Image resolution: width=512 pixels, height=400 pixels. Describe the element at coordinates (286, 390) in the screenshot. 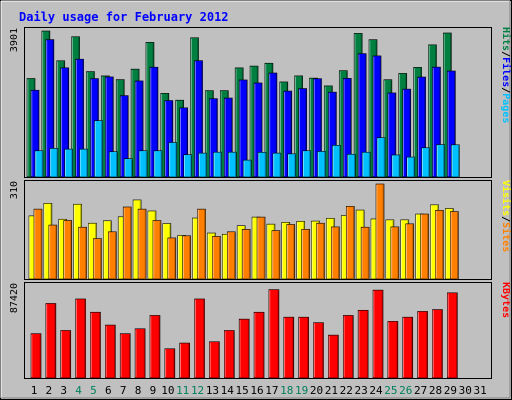

I see `x-tick-label-day-18: 18` at that location.